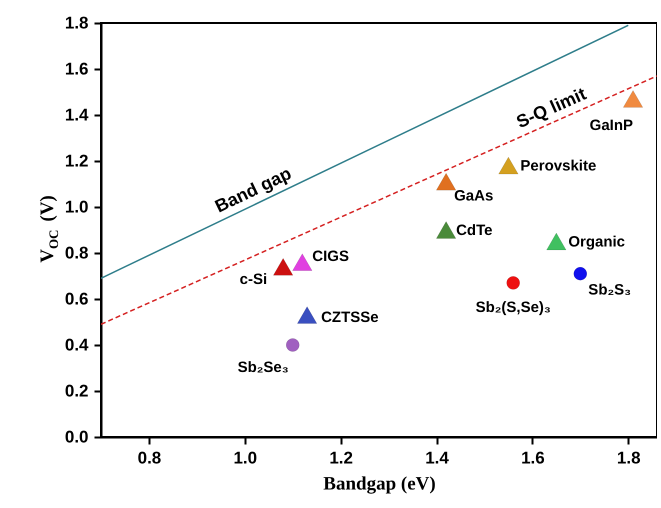 This screenshot has height=508, width=661. I want to click on series-label: CdTe, so click(474, 230).